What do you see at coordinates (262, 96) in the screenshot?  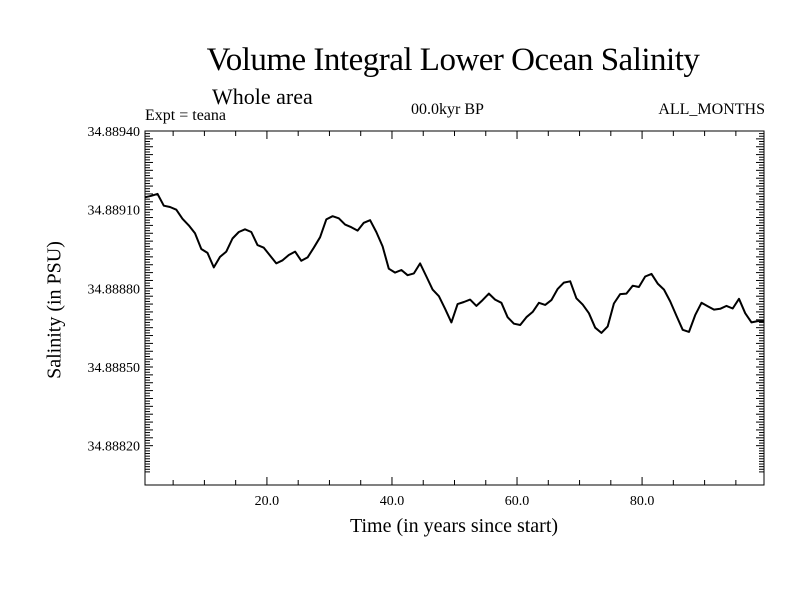 I see `chart-subtitle: Whole area` at bounding box center [262, 96].